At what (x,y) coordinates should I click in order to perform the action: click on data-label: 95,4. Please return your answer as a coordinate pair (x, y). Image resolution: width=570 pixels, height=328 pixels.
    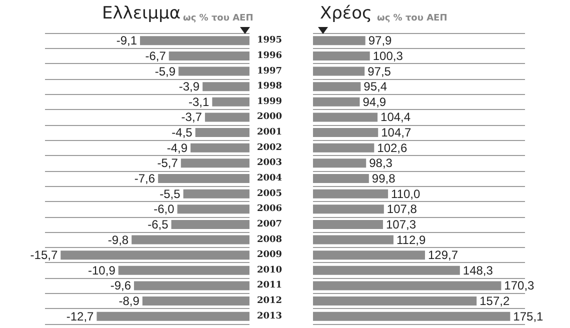
    Looking at the image, I should click on (376, 87).